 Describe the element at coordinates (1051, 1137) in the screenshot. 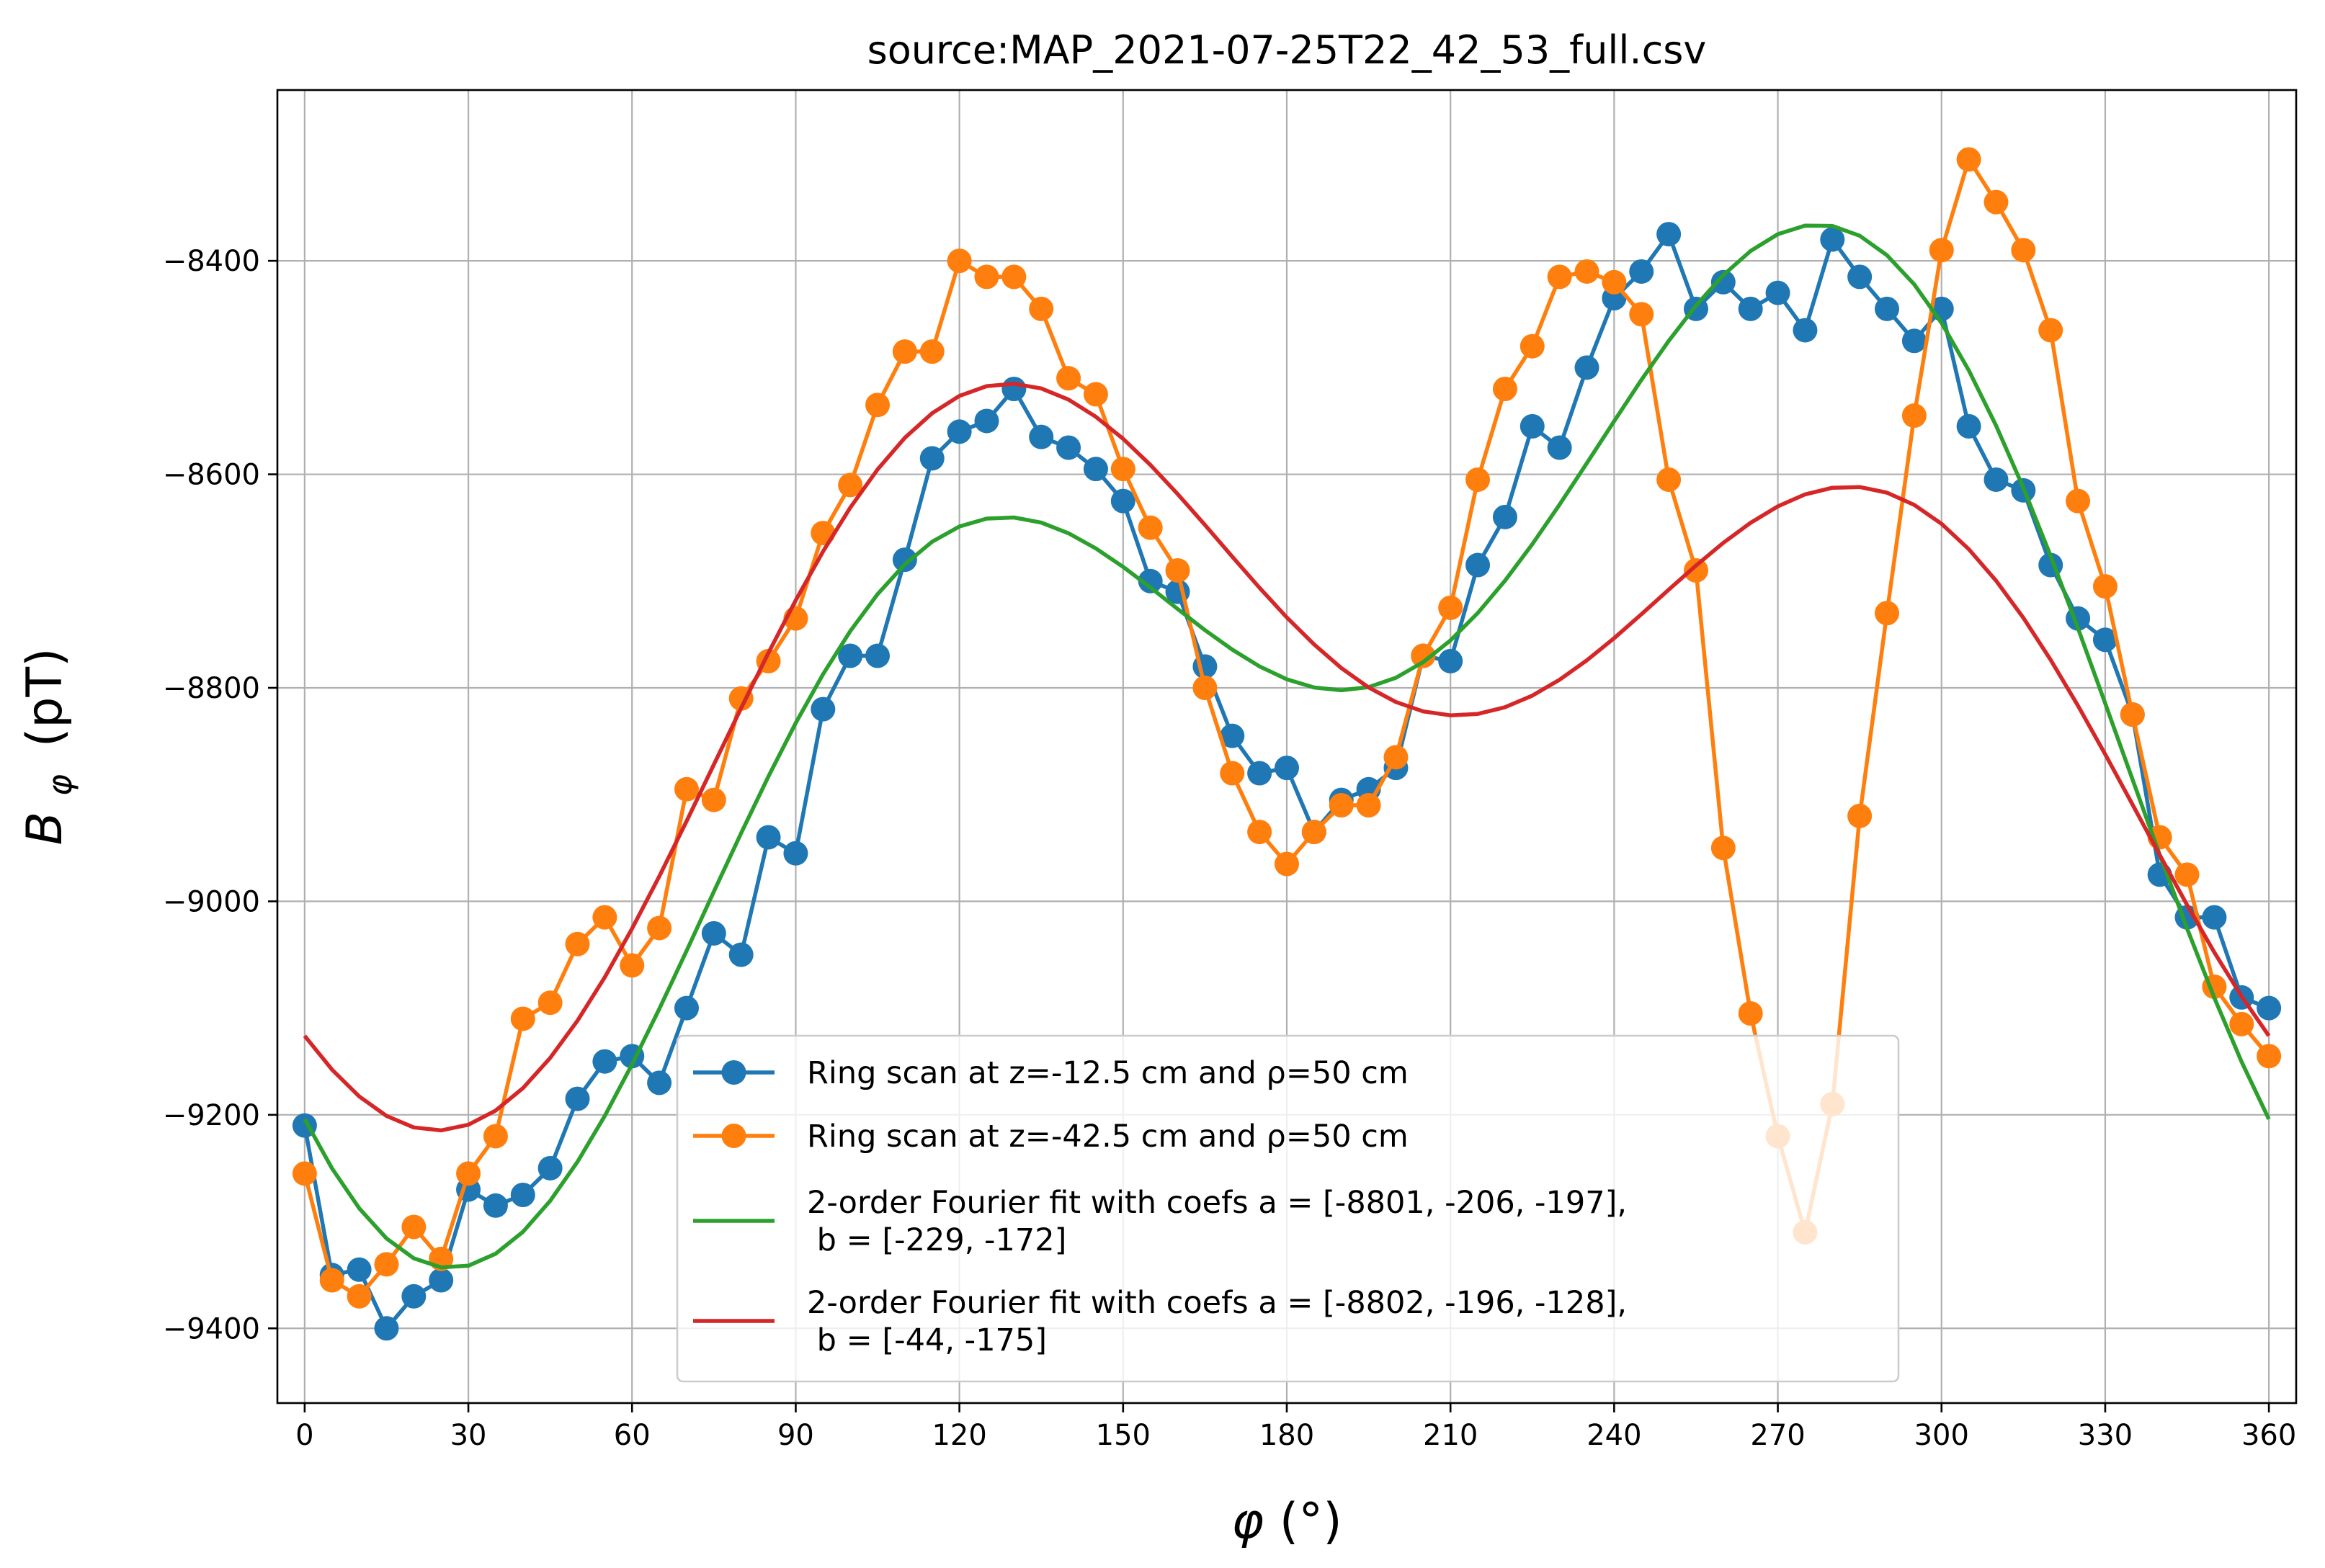

I see `legend-entry-2: Ring scan at z=-42.5 cm and ρ=50 cm` at that location.